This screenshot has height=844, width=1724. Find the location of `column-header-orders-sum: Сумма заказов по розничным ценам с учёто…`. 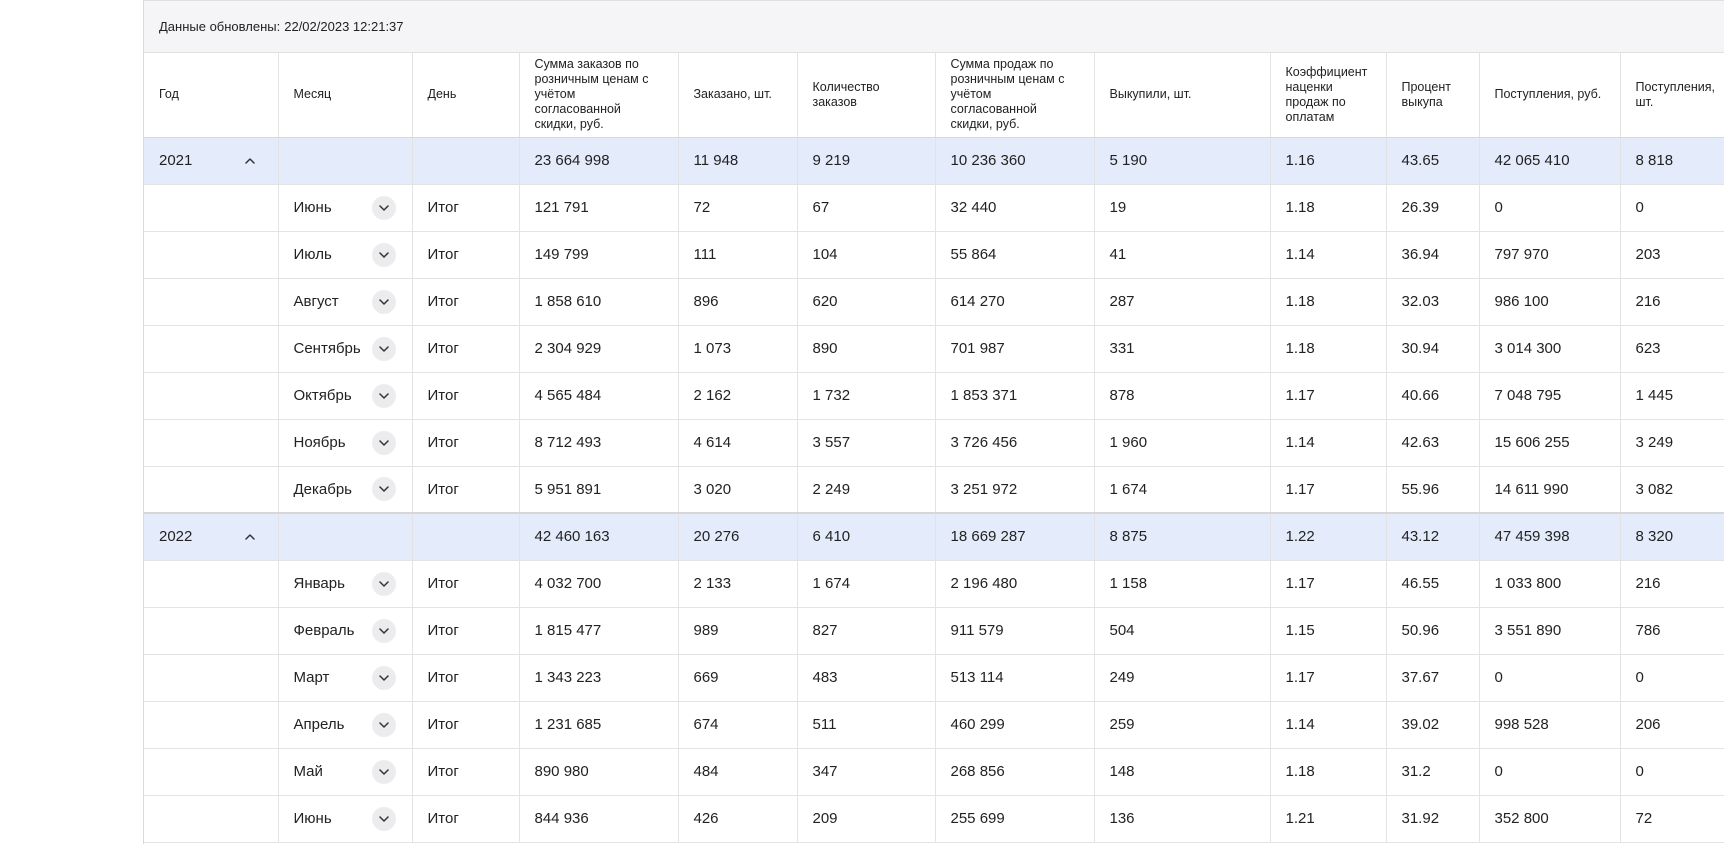

column-header-orders-sum: Сумма заказов по розничным ценам с учёто… is located at coordinates (599, 95).